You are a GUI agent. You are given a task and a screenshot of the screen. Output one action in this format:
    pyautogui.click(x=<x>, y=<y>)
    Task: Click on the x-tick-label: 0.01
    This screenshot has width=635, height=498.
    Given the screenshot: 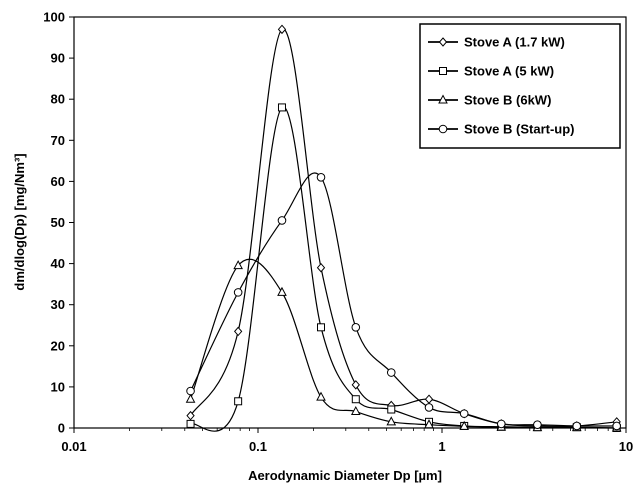 What is the action you would take?
    pyautogui.click(x=73, y=446)
    